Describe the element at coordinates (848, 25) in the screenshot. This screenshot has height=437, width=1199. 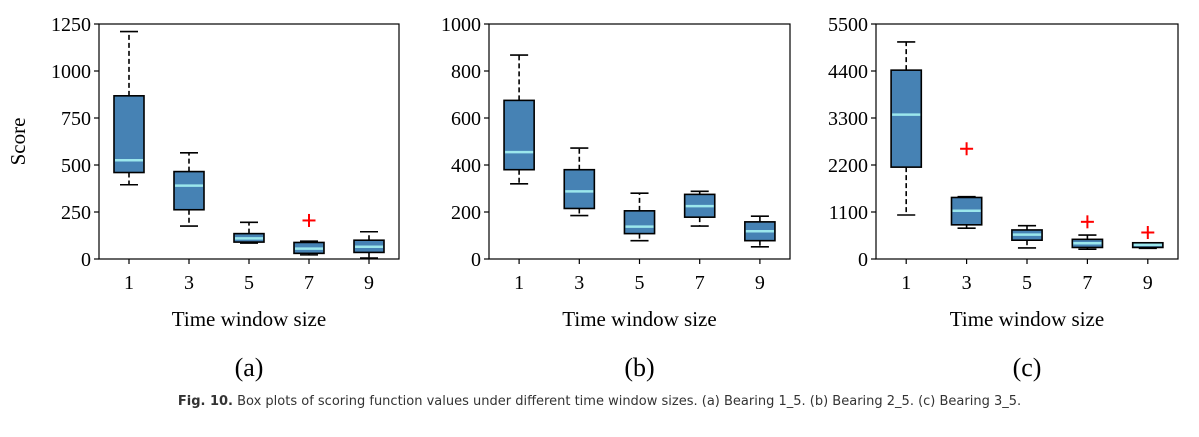
I see `ytick-label: 5500` at that location.